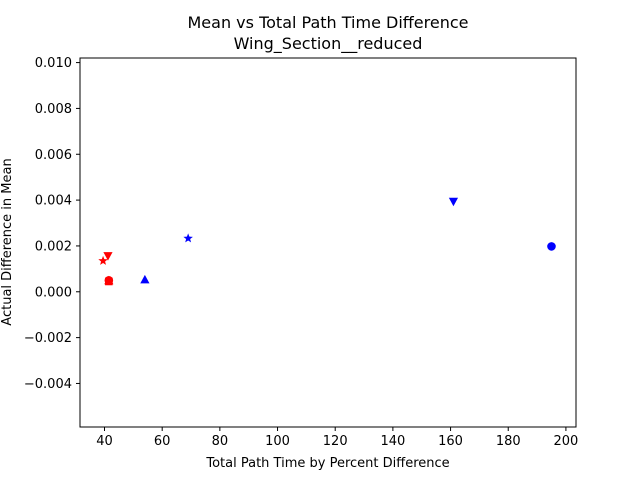  I want to click on blue-triangle-down-point, so click(453, 202).